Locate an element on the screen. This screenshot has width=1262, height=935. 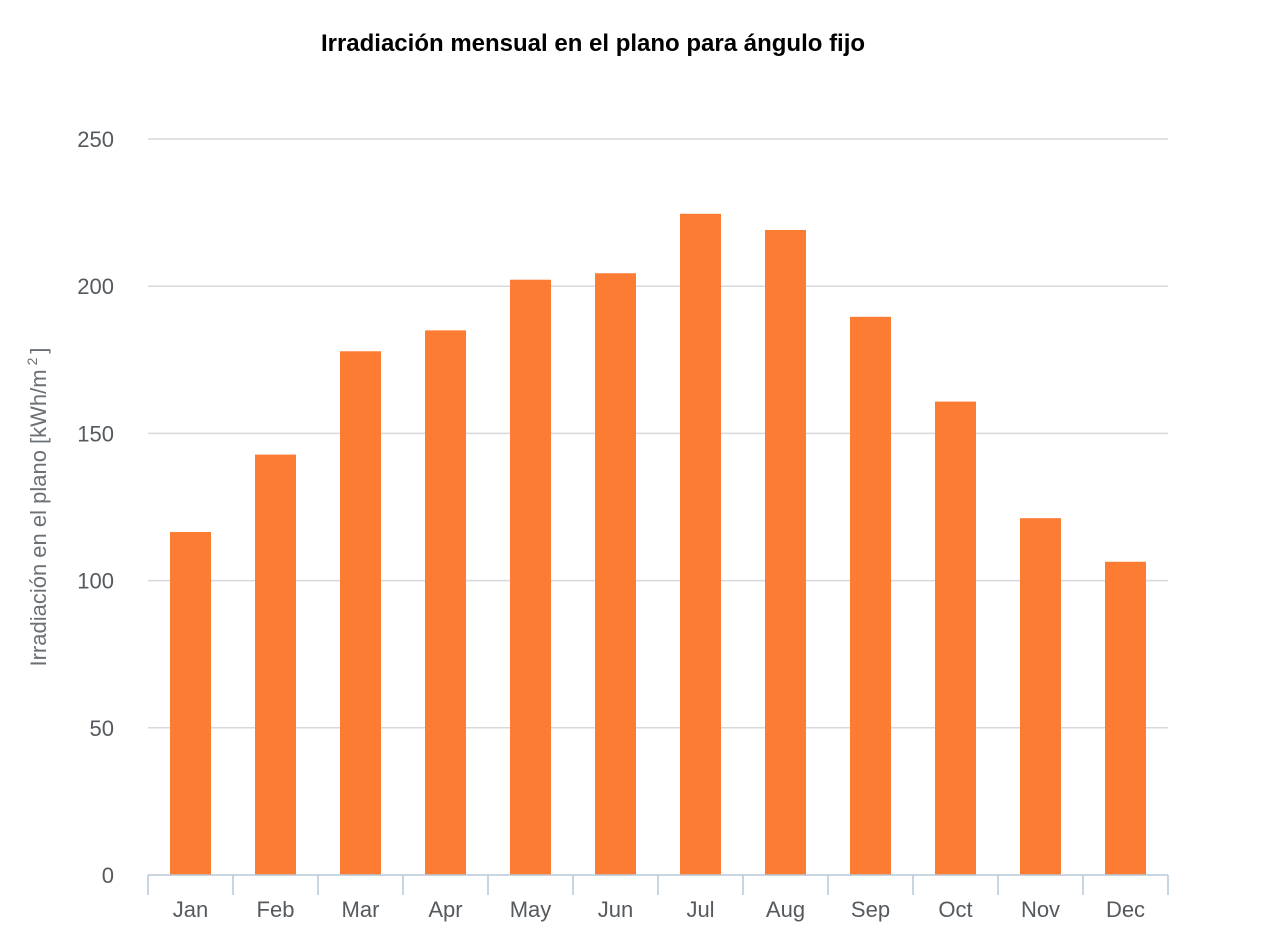
y-axis-title-superscript: 2 is located at coordinates (32, 361).